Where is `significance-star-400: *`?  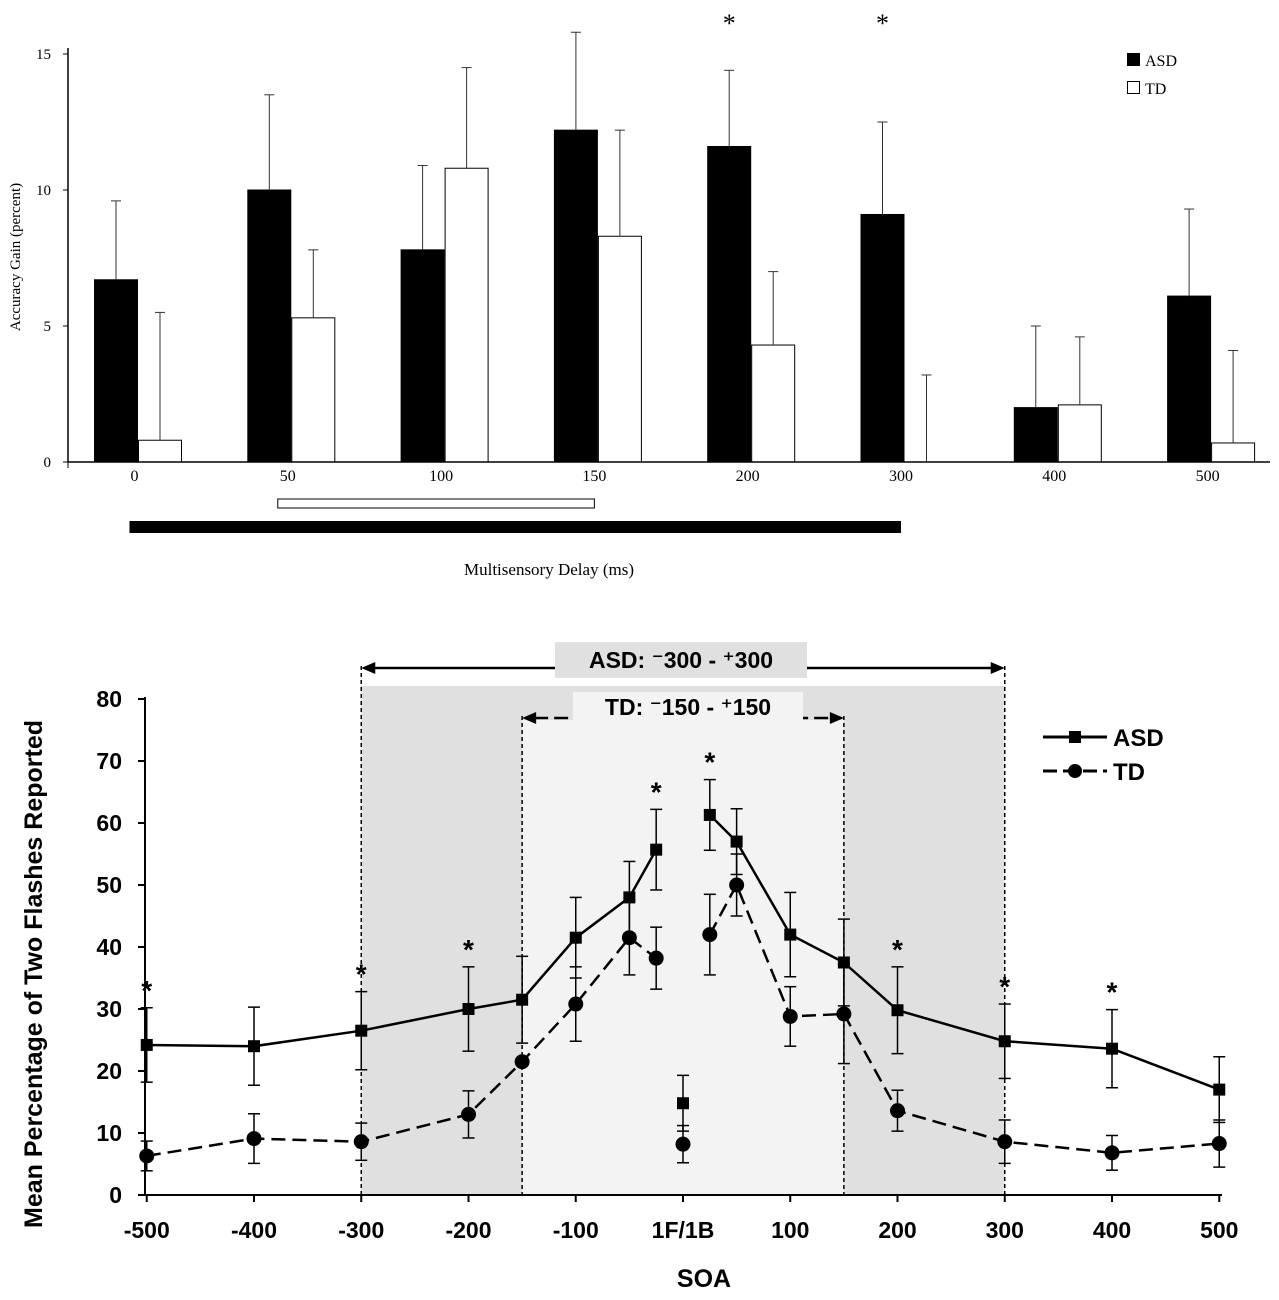
significance-star-400: * is located at coordinates (1112, 992).